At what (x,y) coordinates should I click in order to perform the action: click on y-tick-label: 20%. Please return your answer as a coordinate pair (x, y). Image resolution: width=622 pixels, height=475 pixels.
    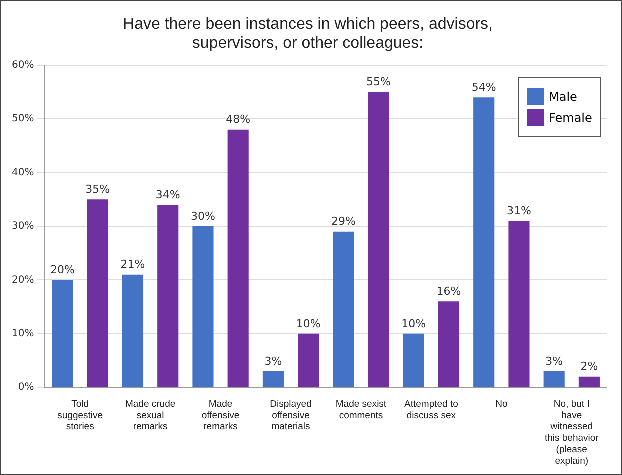
    Looking at the image, I should click on (23, 280).